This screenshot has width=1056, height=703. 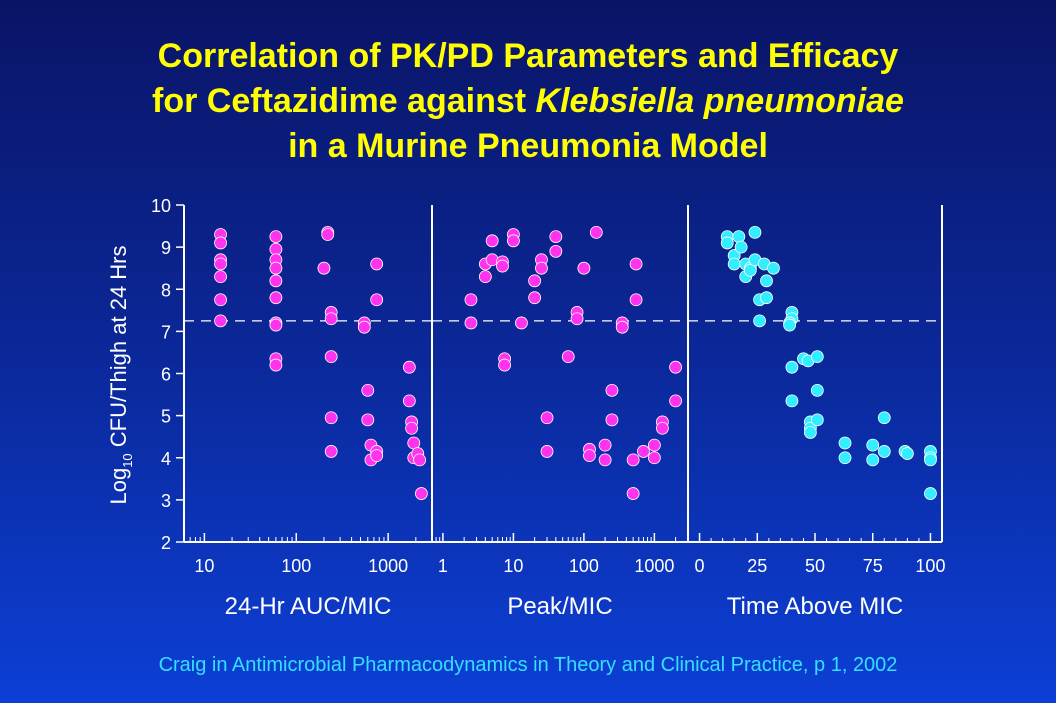 I want to click on x-tick-label: 50, so click(x=815, y=566).